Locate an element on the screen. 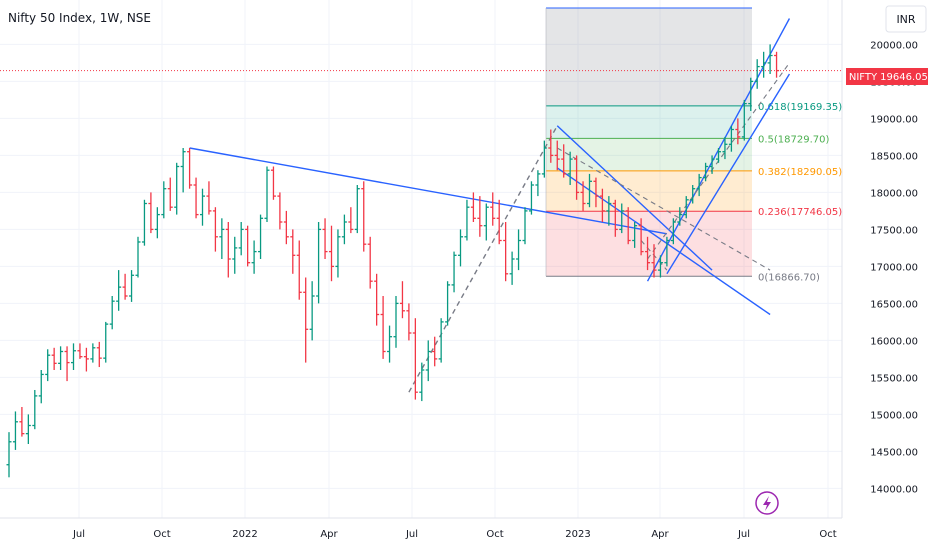 The width and height of the screenshot is (932, 550). x-tick-label: Oct is located at coordinates (494, 534).